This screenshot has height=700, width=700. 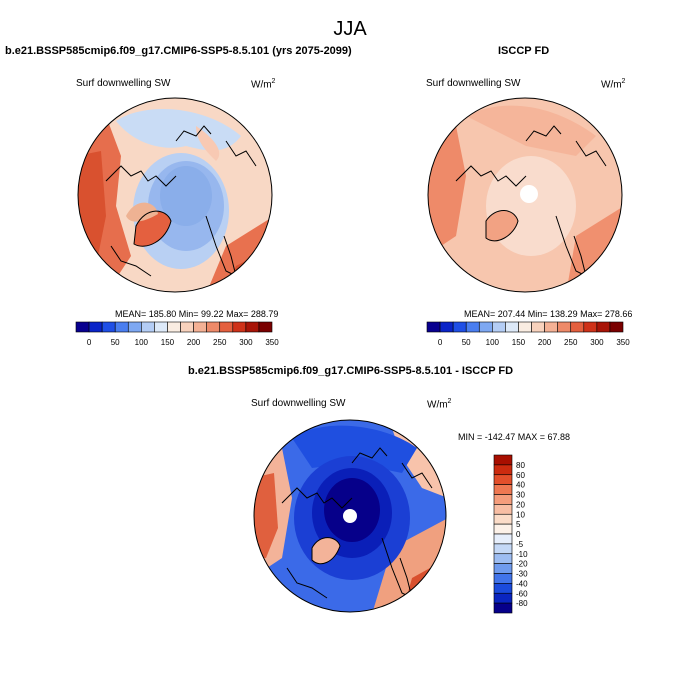 I want to click on panel-2-colorbar-swatches, so click(x=525, y=327).